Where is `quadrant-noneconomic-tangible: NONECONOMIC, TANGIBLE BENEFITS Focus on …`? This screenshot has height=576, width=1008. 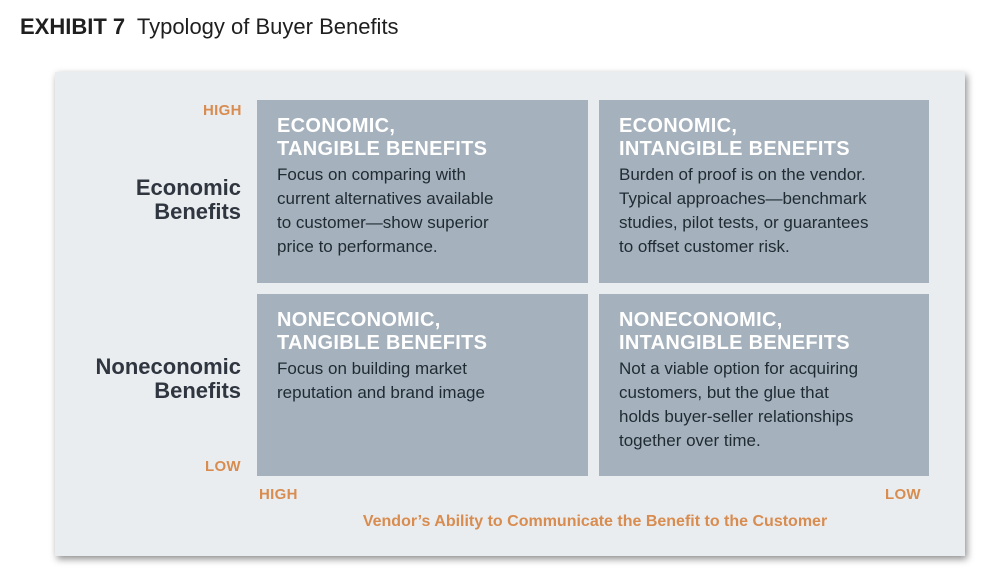
quadrant-noneconomic-tangible: NONECONOMIC, TANGIBLE BENEFITS Focus on … is located at coordinates (422, 385).